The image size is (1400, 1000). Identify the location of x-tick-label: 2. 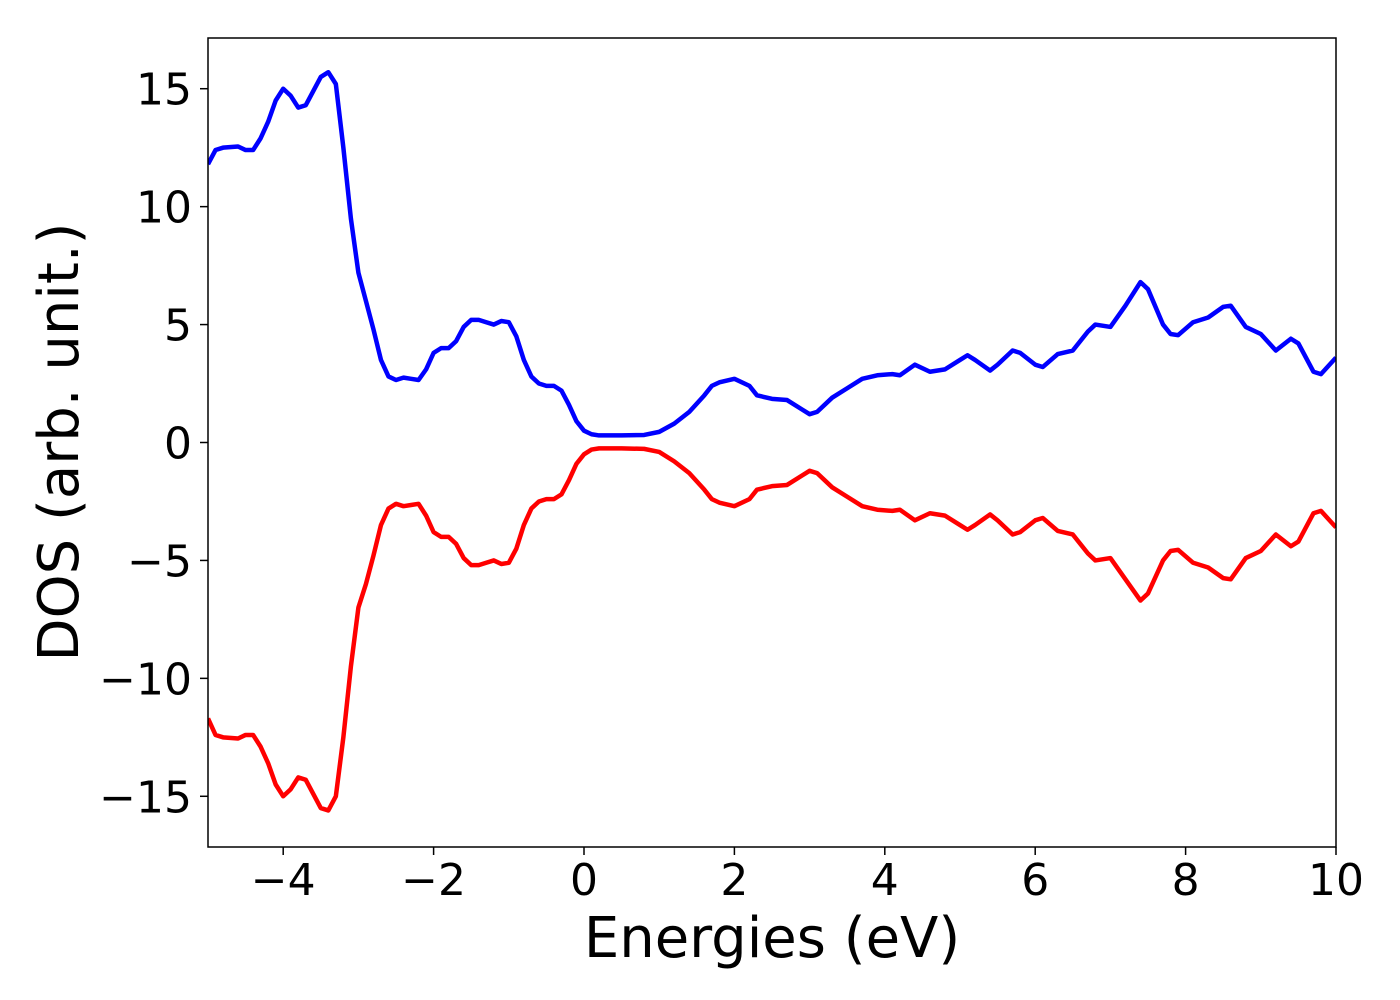
(734, 880).